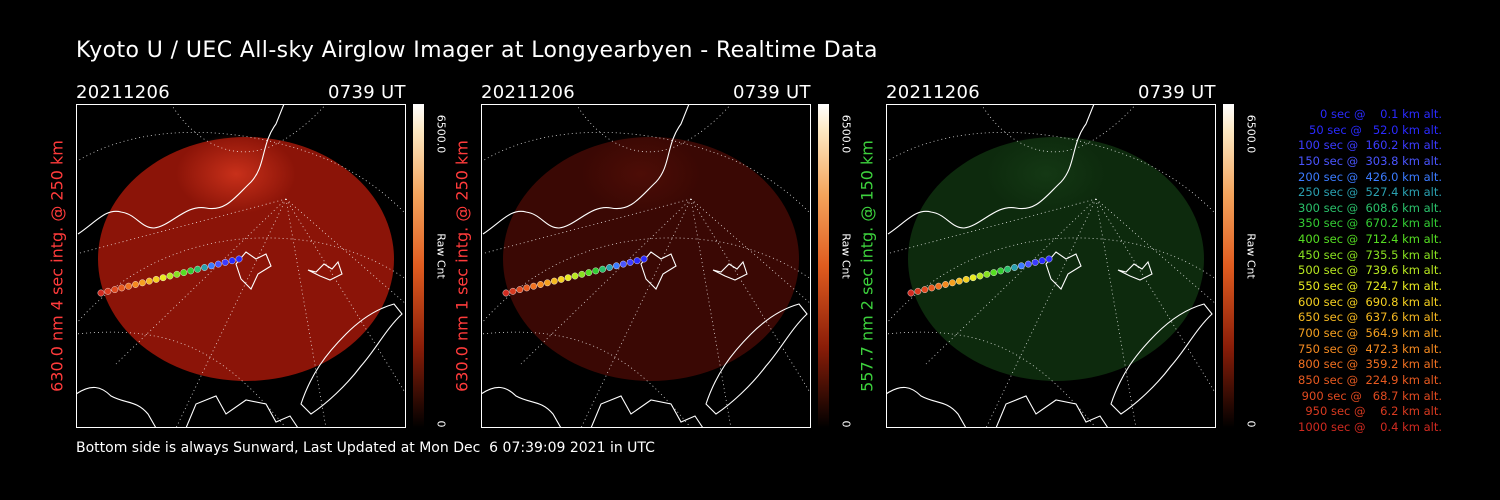 The width and height of the screenshot is (1500, 500). I want to click on legend-row: 500 sec @ 739.6 km alt., so click(1368, 270).